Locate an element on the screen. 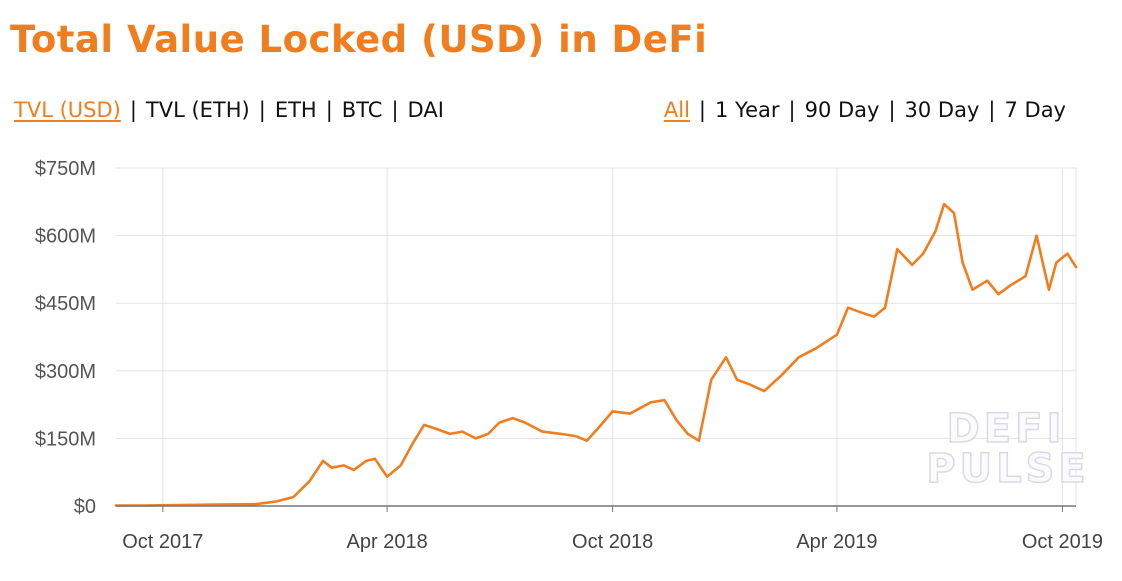 Image resolution: width=1122 pixels, height=581 pixels. y-tick-label: $0 is located at coordinates (85, 507).